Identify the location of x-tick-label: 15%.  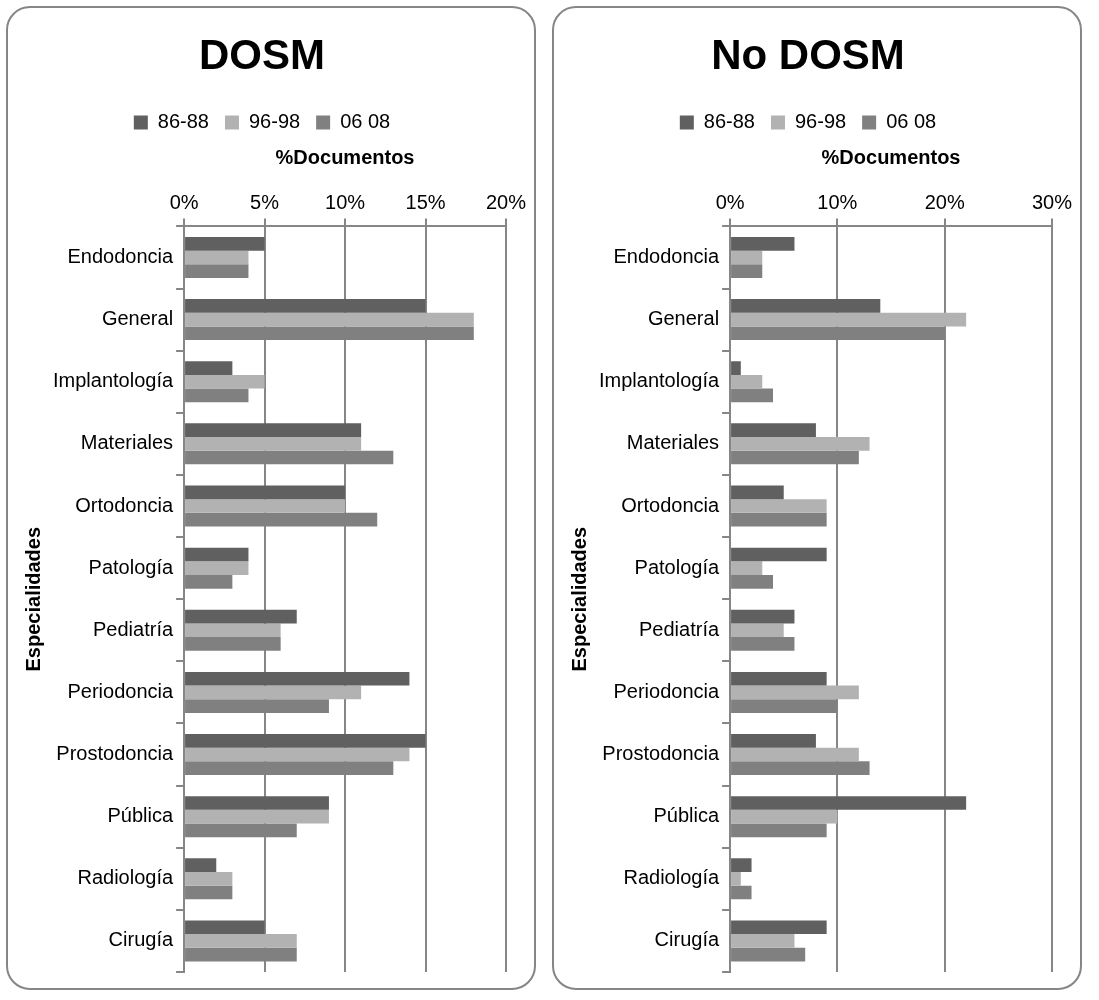
(425, 201).